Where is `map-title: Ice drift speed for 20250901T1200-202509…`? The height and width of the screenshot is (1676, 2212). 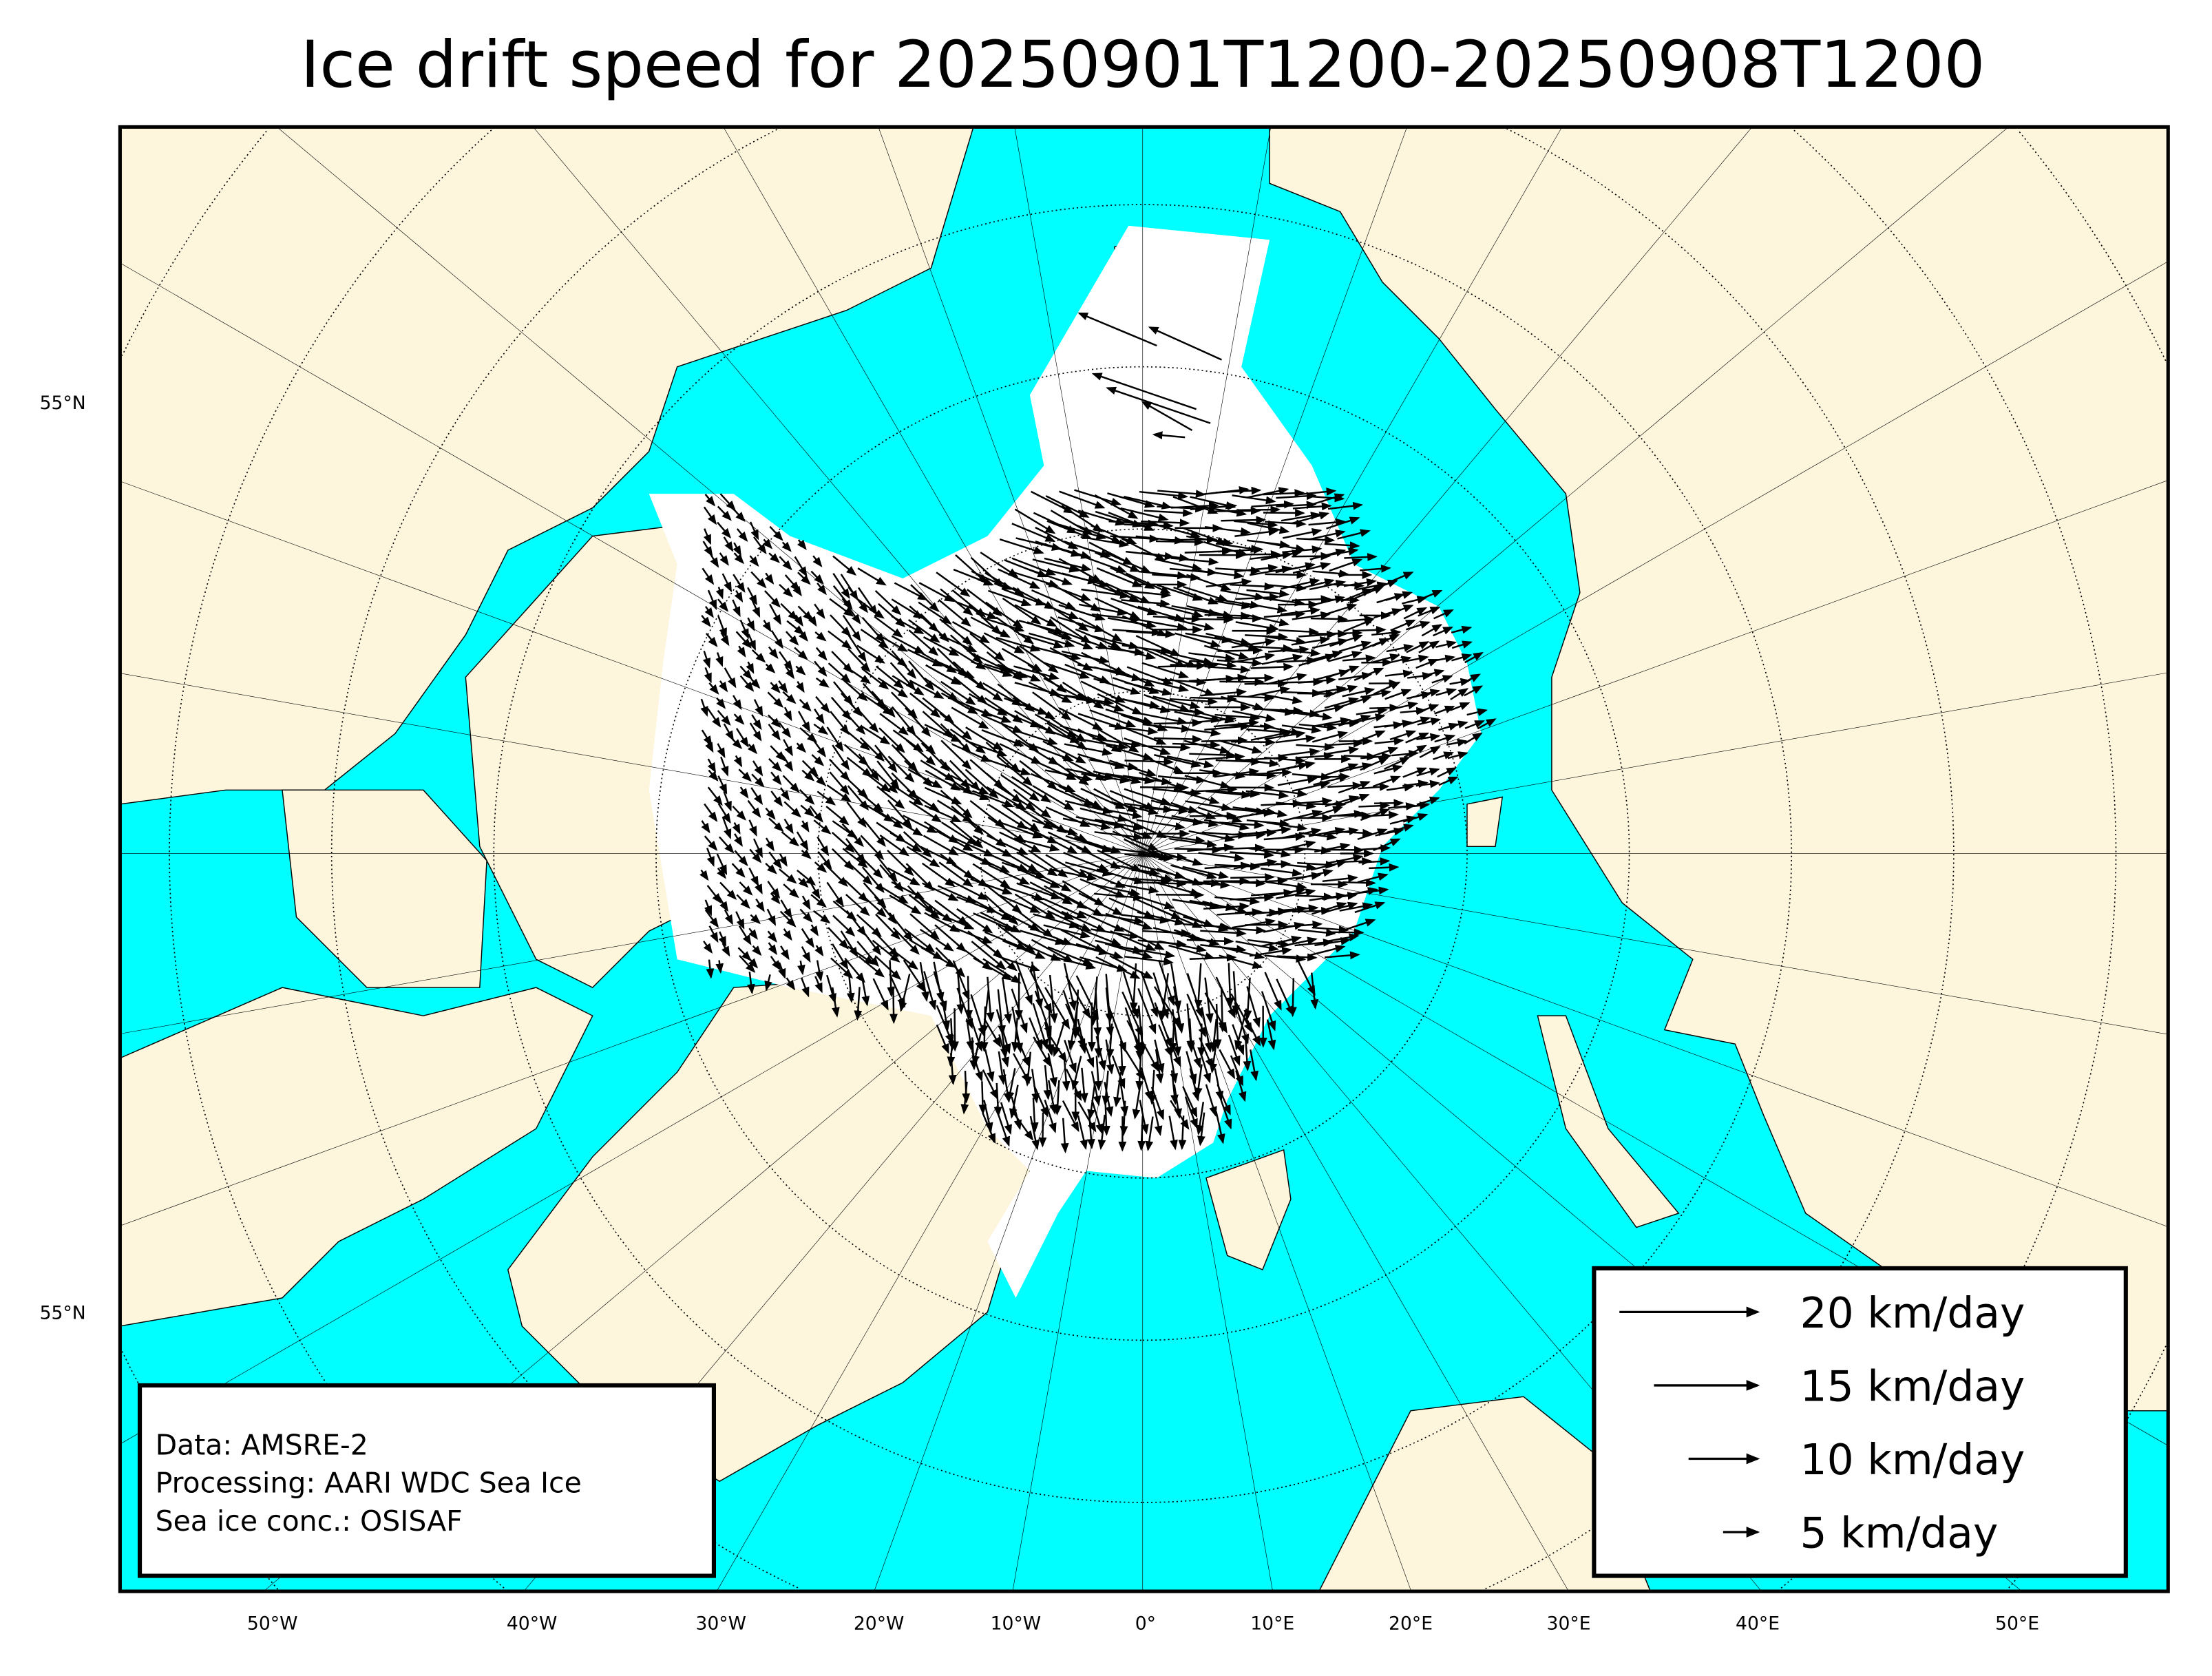 map-title: Ice drift speed for 20250901T1200-202509… is located at coordinates (1142, 65).